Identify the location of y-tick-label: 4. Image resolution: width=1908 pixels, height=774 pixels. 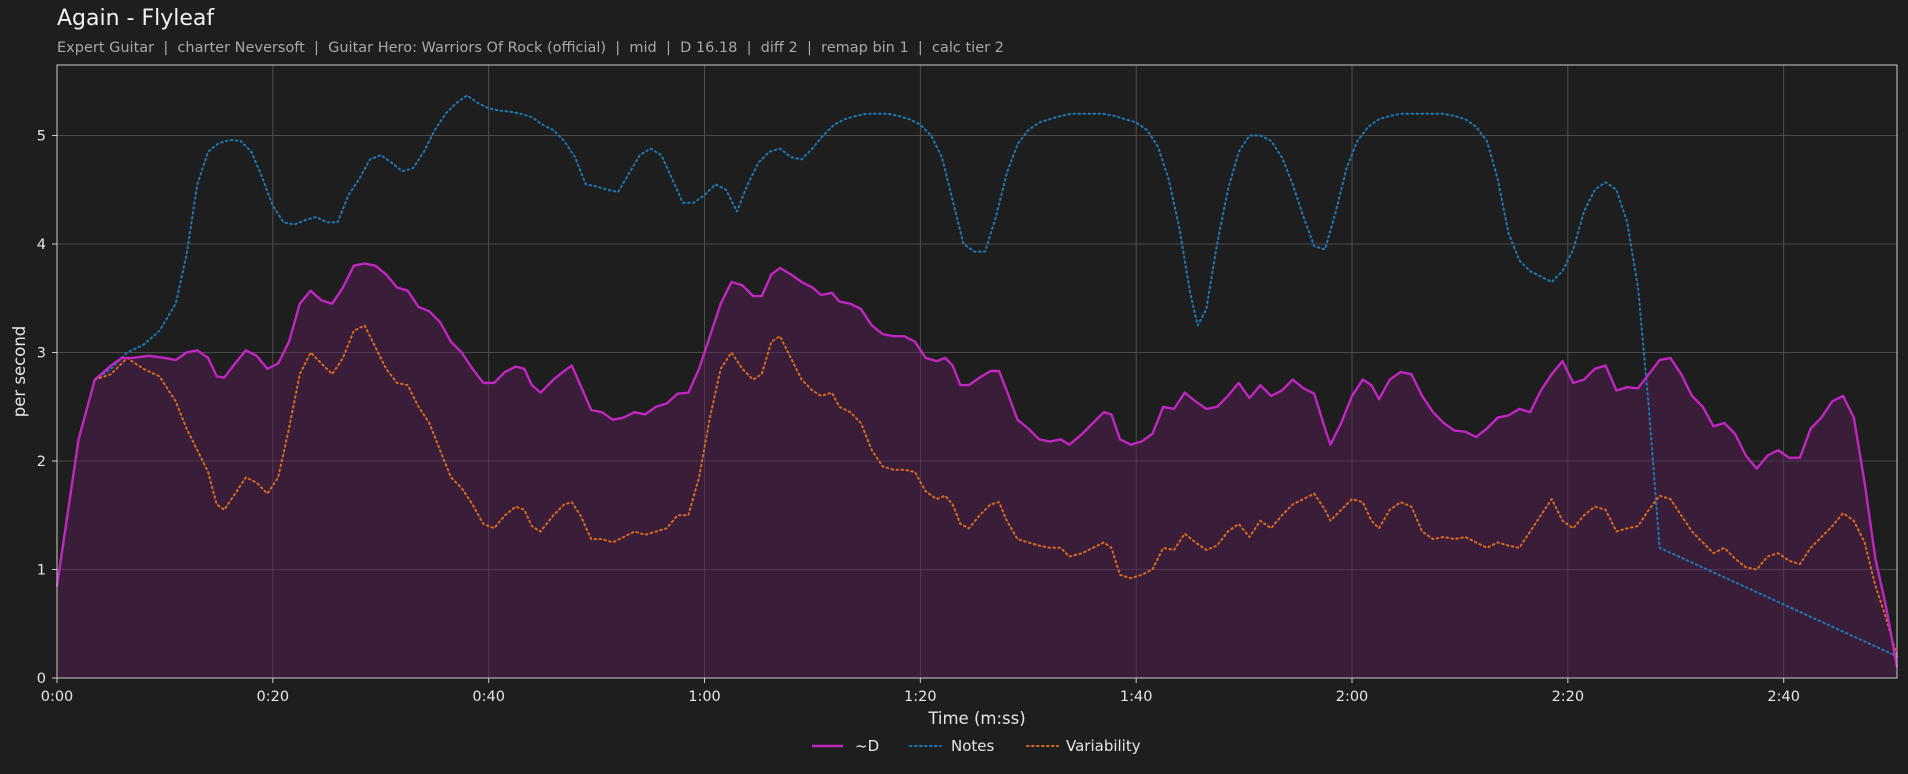
(41, 245).